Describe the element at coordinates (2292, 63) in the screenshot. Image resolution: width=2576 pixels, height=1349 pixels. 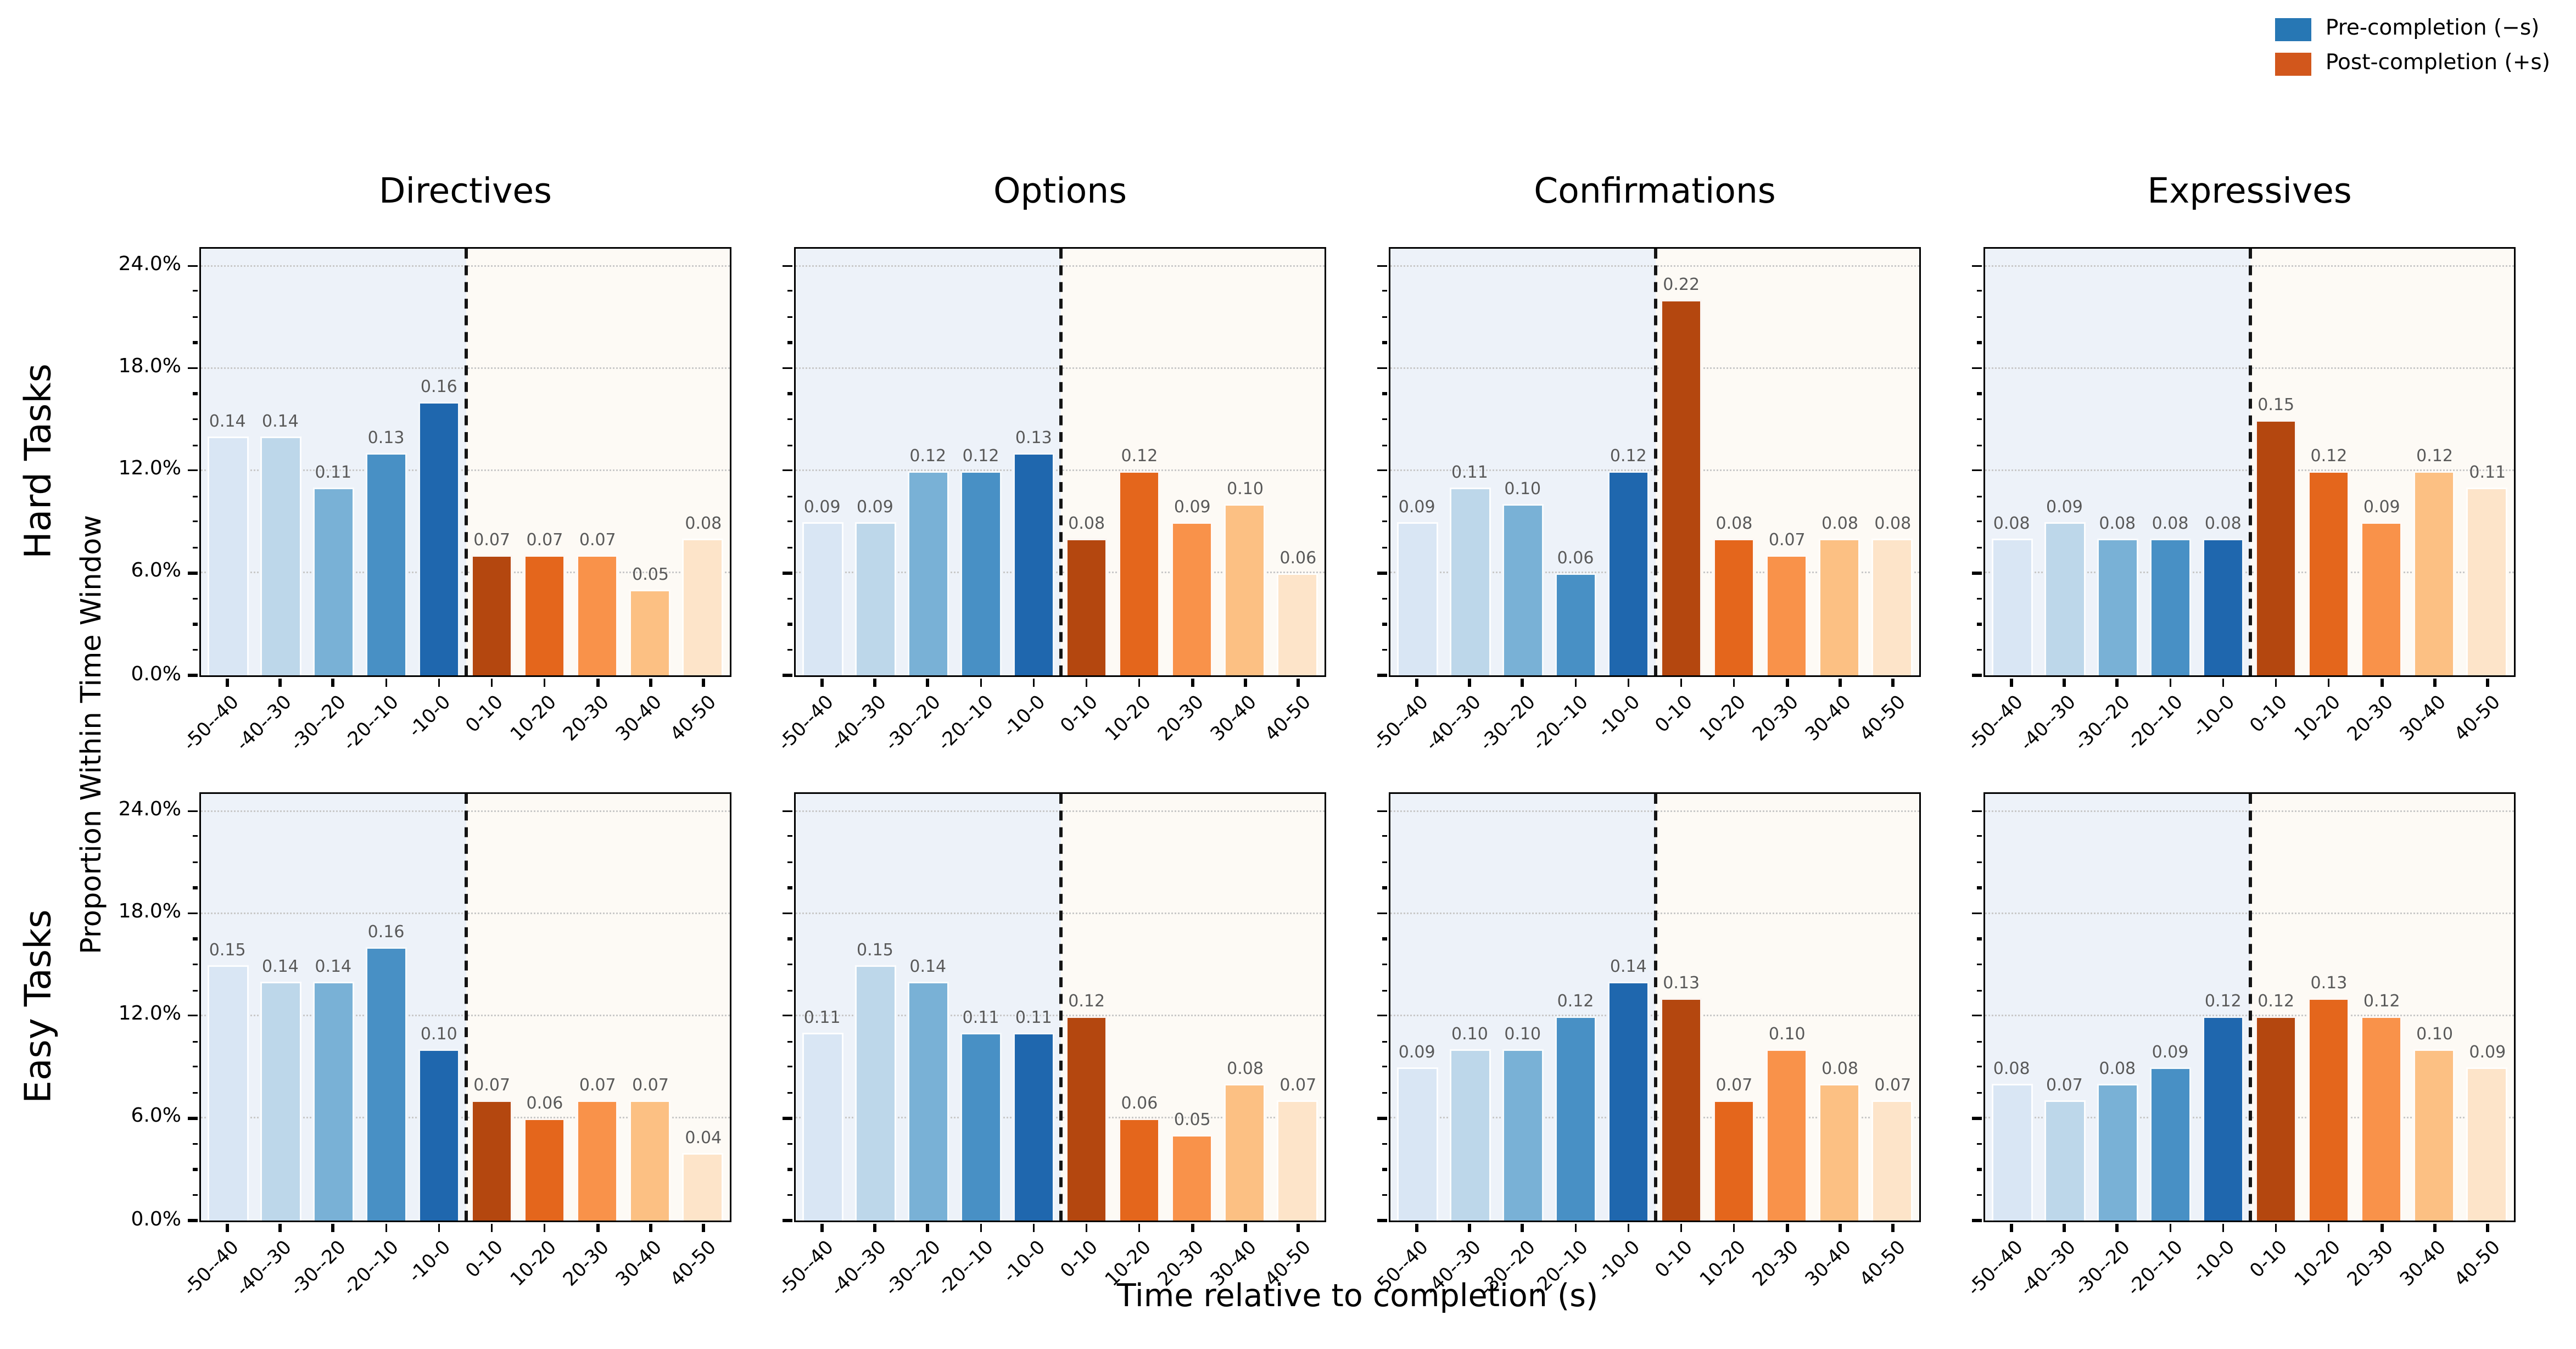
I see `legend-swatch-post-completion` at that location.